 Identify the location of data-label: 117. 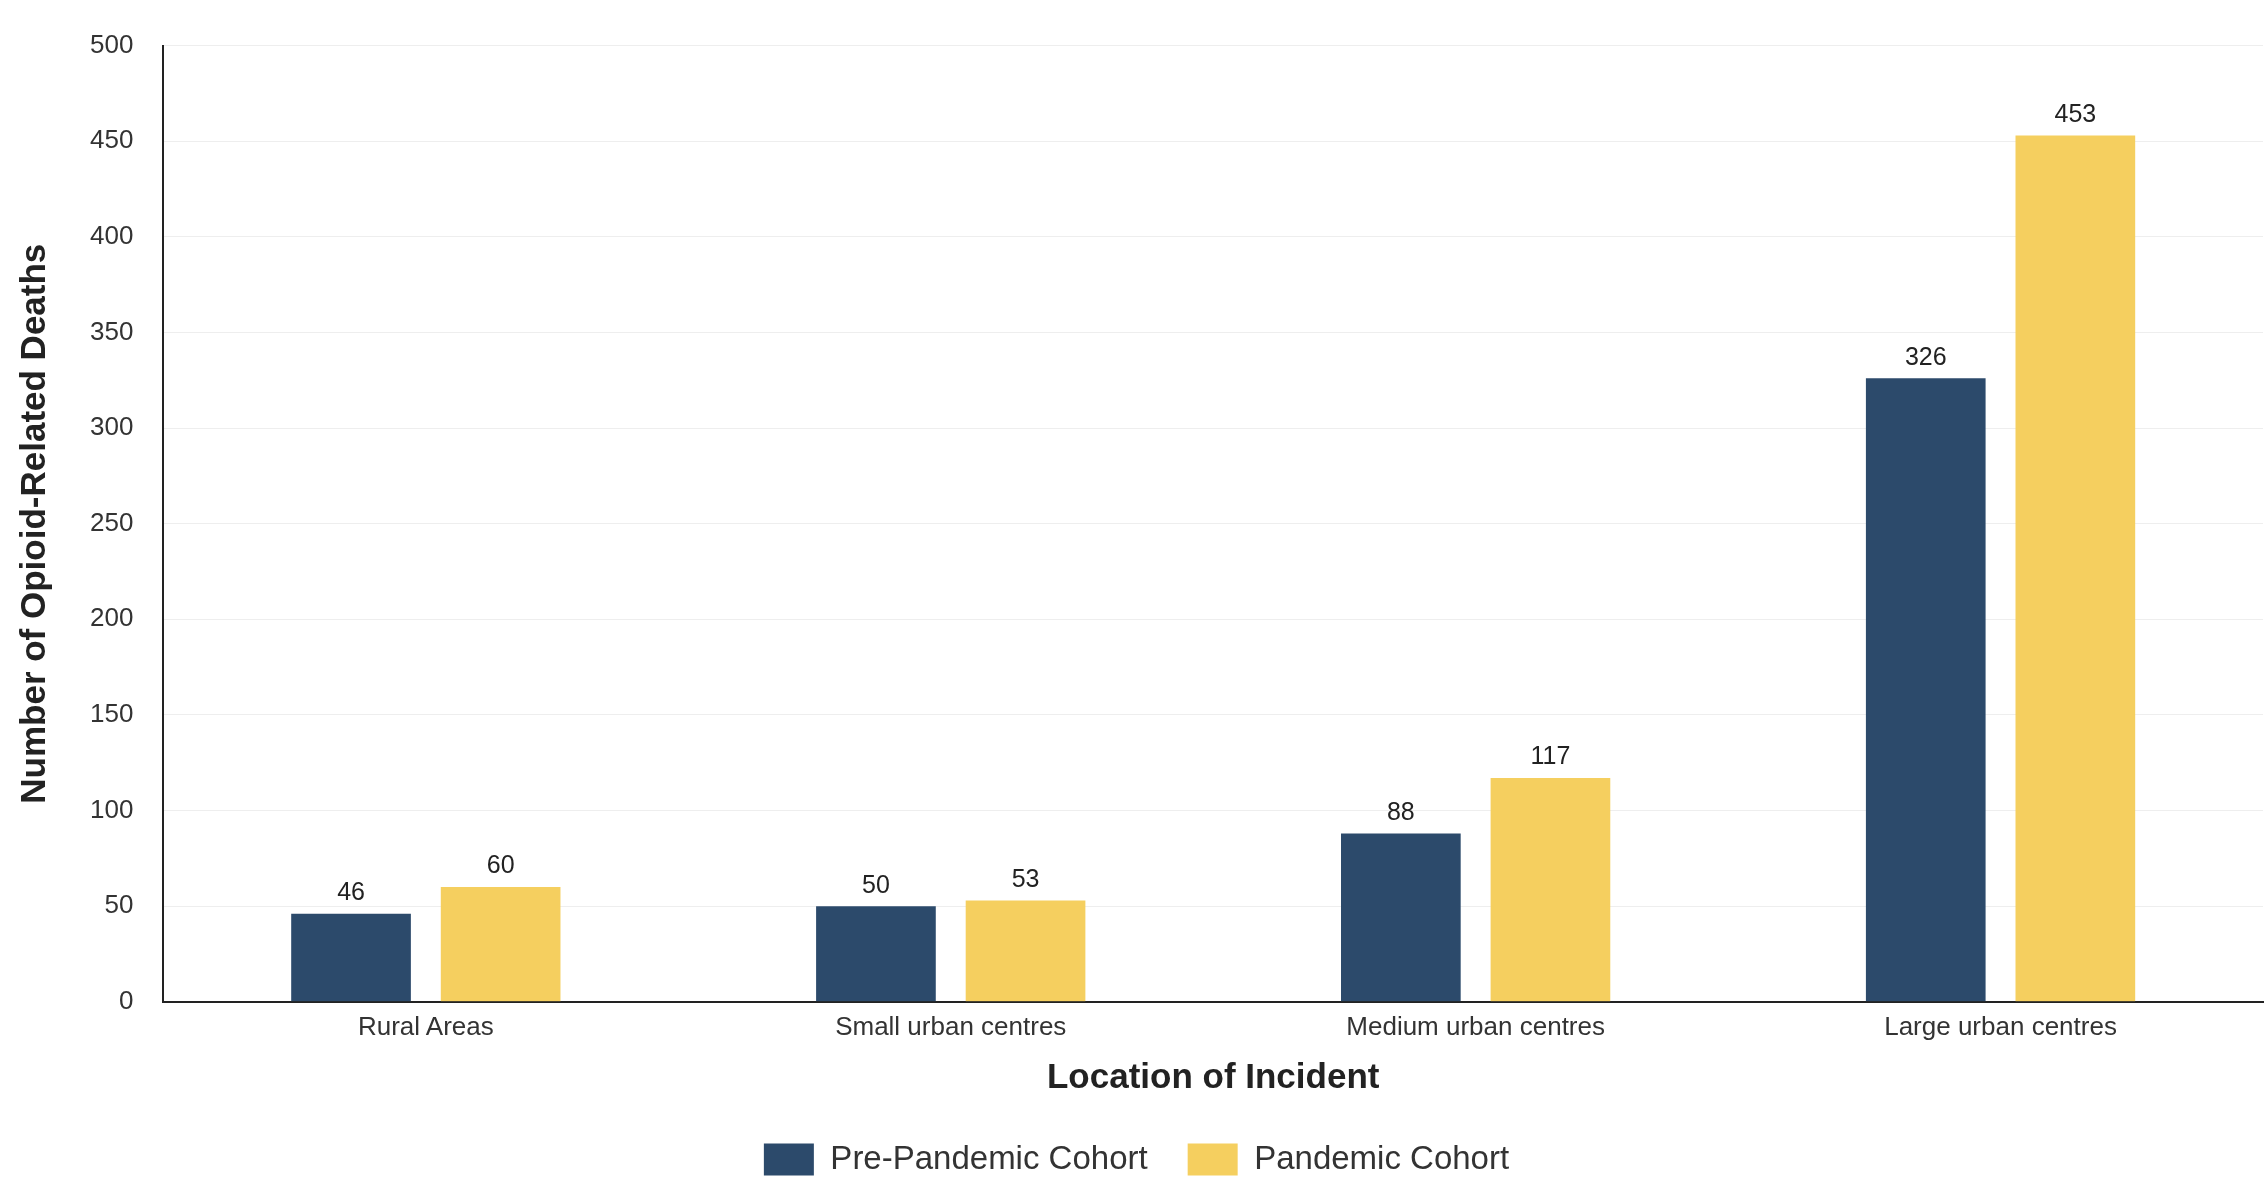
(1550, 755).